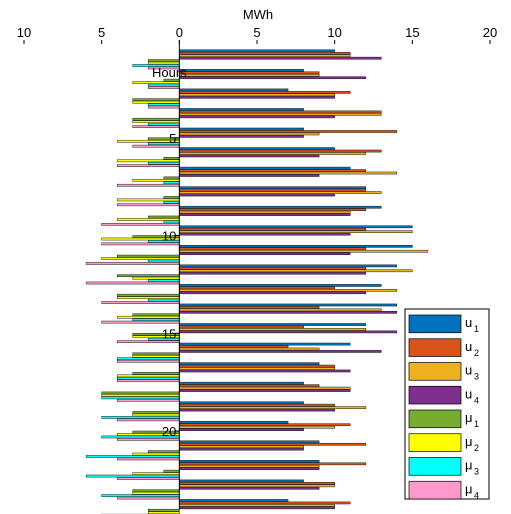 This screenshot has width=511, height=514. What do you see at coordinates (258, 14) in the screenshot?
I see `x-axis-label: MWh` at bounding box center [258, 14].